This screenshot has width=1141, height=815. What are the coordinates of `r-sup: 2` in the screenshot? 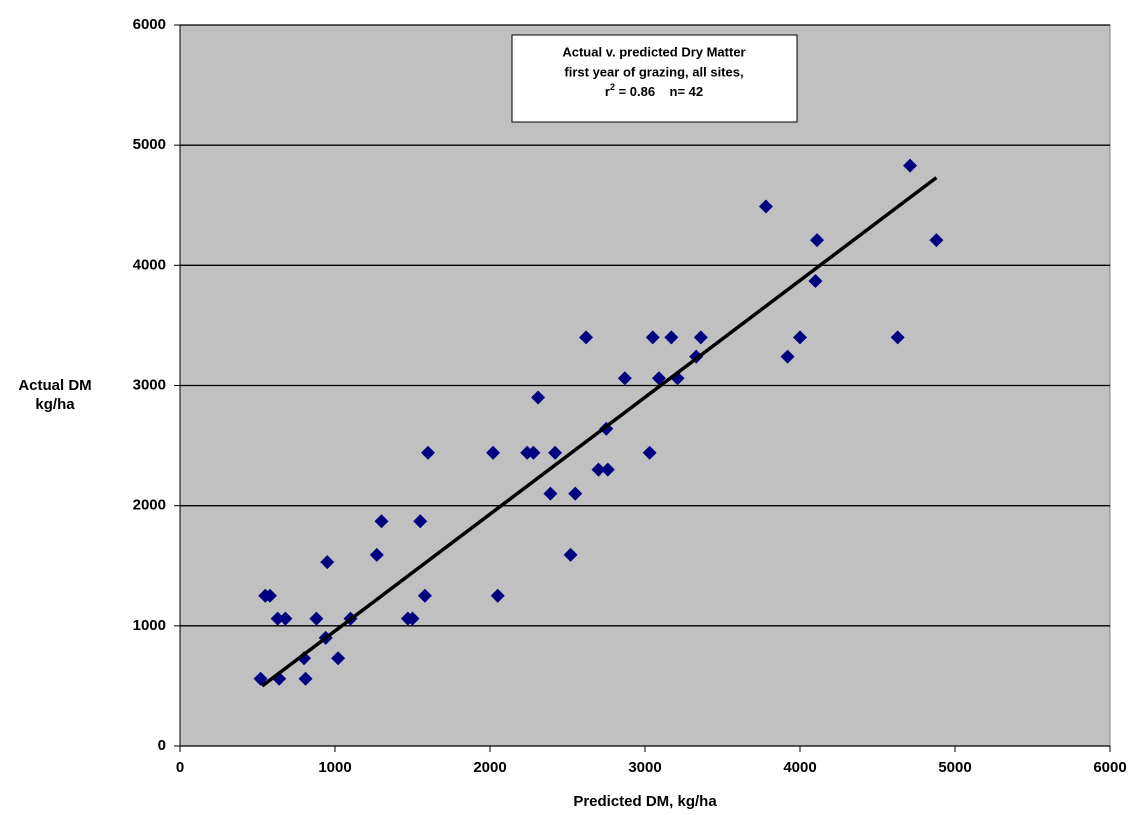 It's located at (612, 87).